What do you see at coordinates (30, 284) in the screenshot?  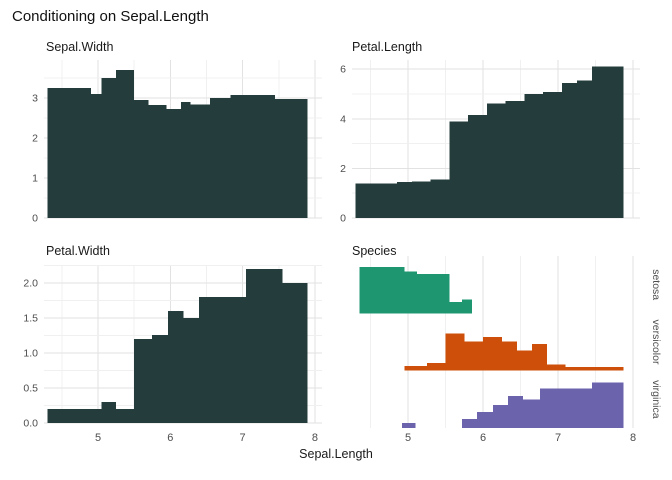 I see `y-tick-label: 2.0` at bounding box center [30, 284].